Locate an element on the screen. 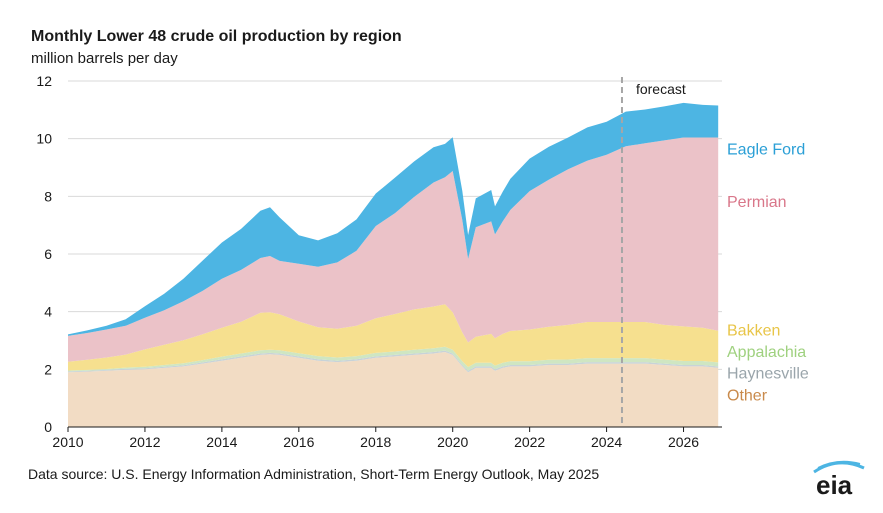 This screenshot has width=883, height=513. x-tick-2024: 2024 is located at coordinates (606, 442).